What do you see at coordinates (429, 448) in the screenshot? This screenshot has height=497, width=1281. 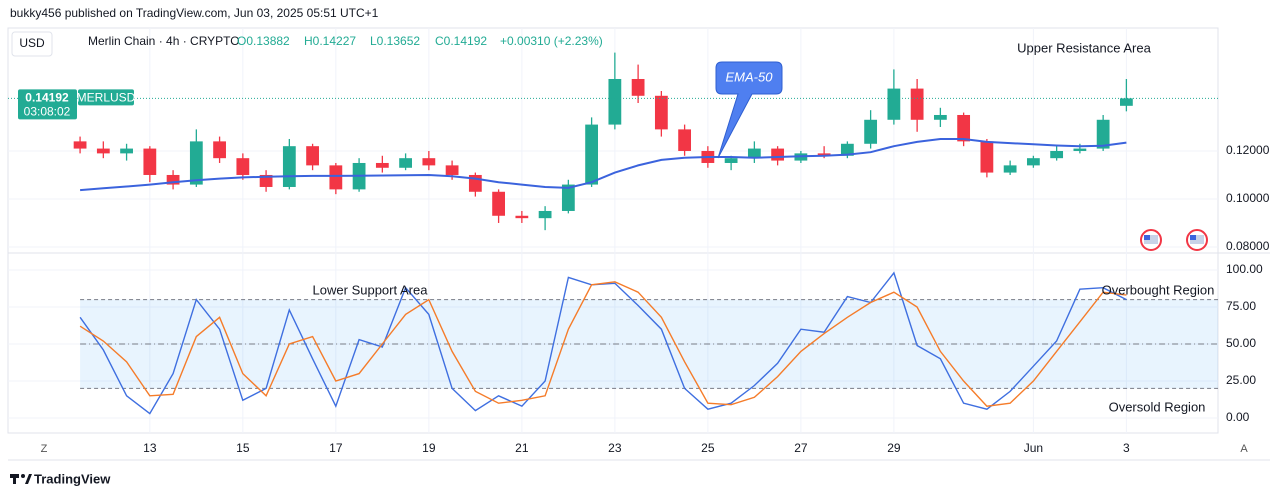 I see `x-tick-label: 19` at bounding box center [429, 448].